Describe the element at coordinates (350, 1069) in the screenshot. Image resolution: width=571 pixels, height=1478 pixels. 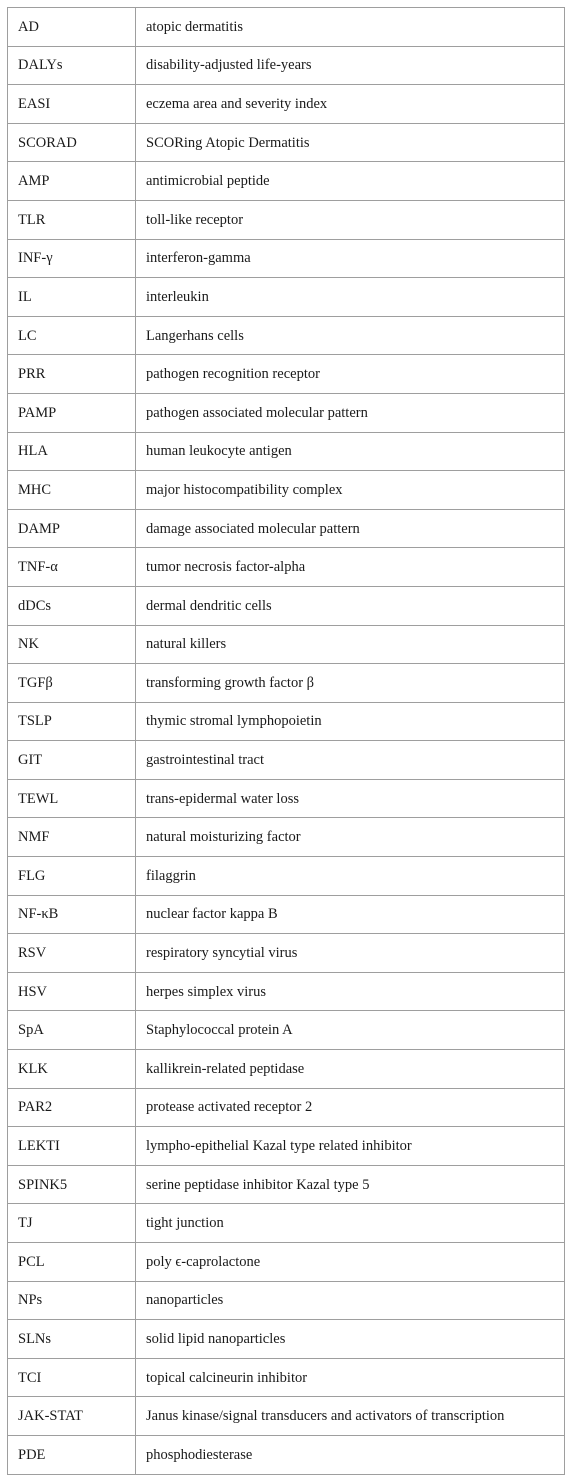
I see `definition-cell: kallikrein-related peptidase` at that location.